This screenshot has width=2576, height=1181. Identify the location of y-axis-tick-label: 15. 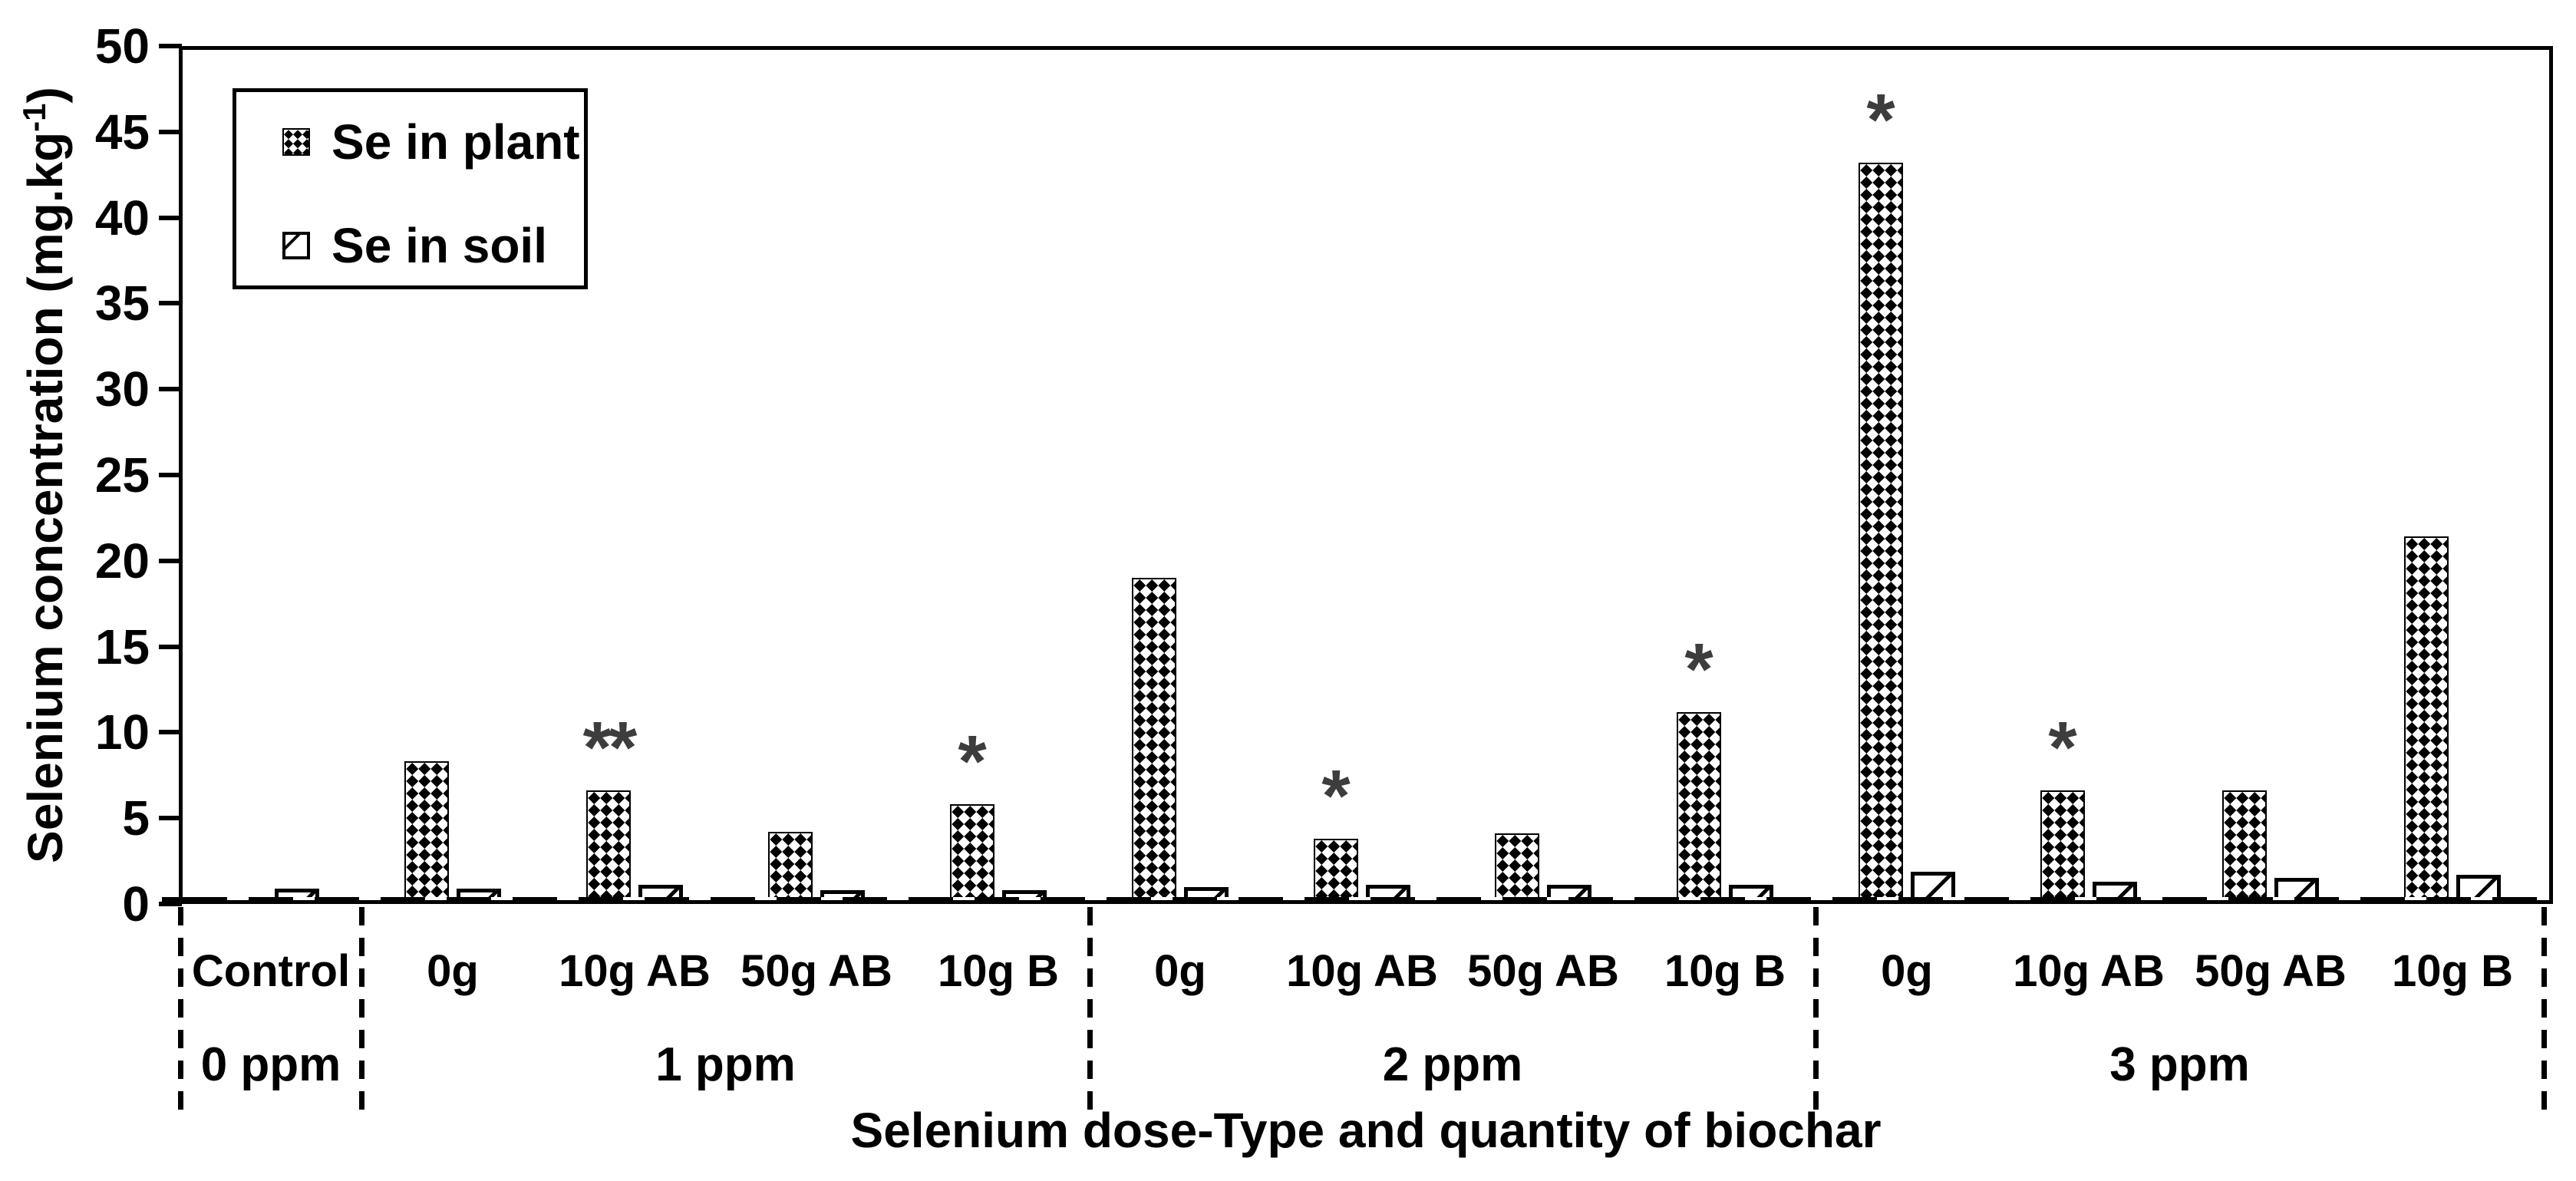
(122, 647).